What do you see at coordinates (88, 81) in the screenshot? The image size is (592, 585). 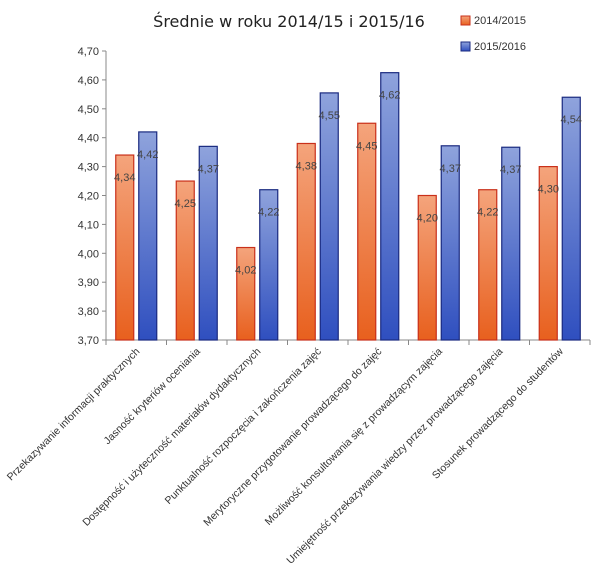 I see `y-tick-label: 4,60` at bounding box center [88, 81].